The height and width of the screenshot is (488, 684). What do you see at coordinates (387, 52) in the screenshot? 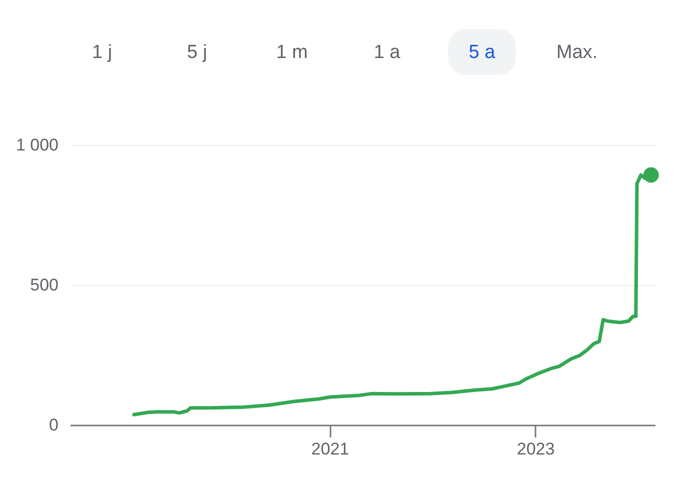
I see `text: 1 a` at bounding box center [387, 52].